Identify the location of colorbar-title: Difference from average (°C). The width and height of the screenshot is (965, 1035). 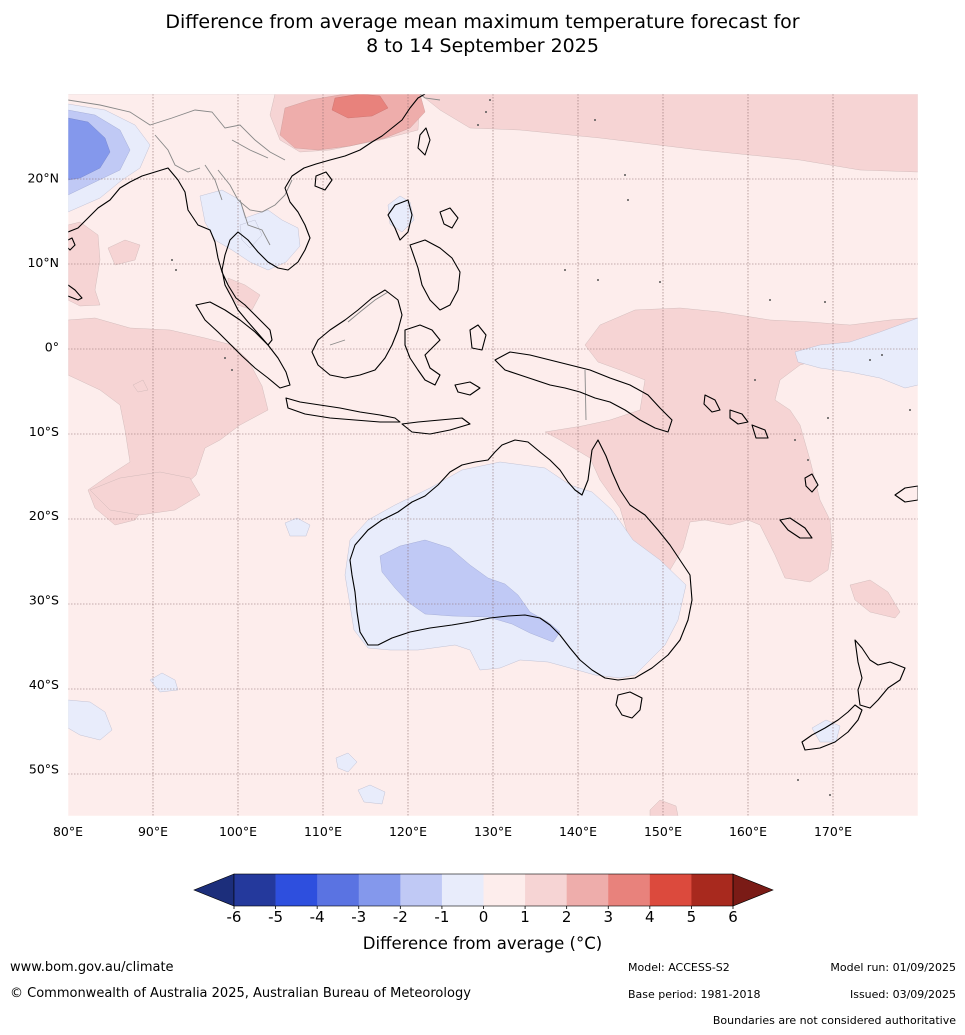
(482, 943).